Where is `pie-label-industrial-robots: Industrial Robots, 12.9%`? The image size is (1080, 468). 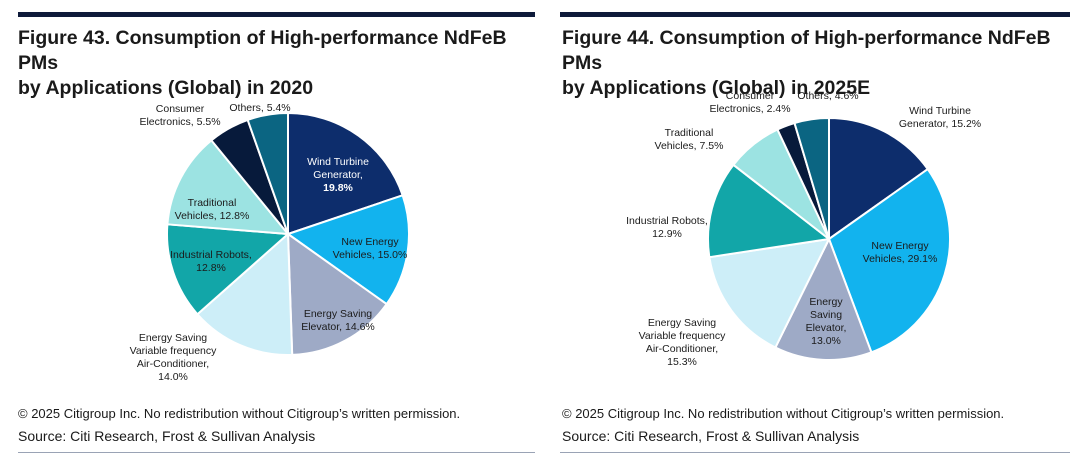
pie-label-industrial-robots: Industrial Robots, 12.9% is located at coordinates (667, 227).